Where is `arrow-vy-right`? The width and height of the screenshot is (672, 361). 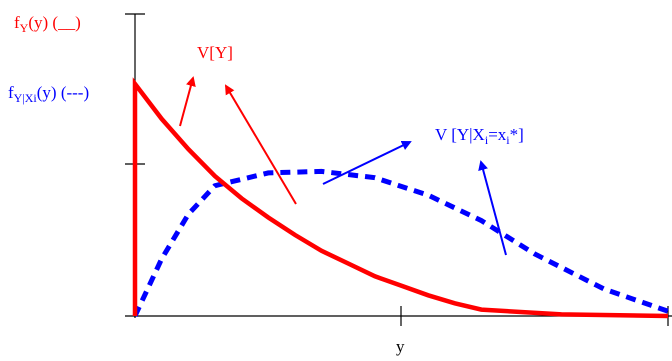 arrow-vy-right is located at coordinates (260, 144).